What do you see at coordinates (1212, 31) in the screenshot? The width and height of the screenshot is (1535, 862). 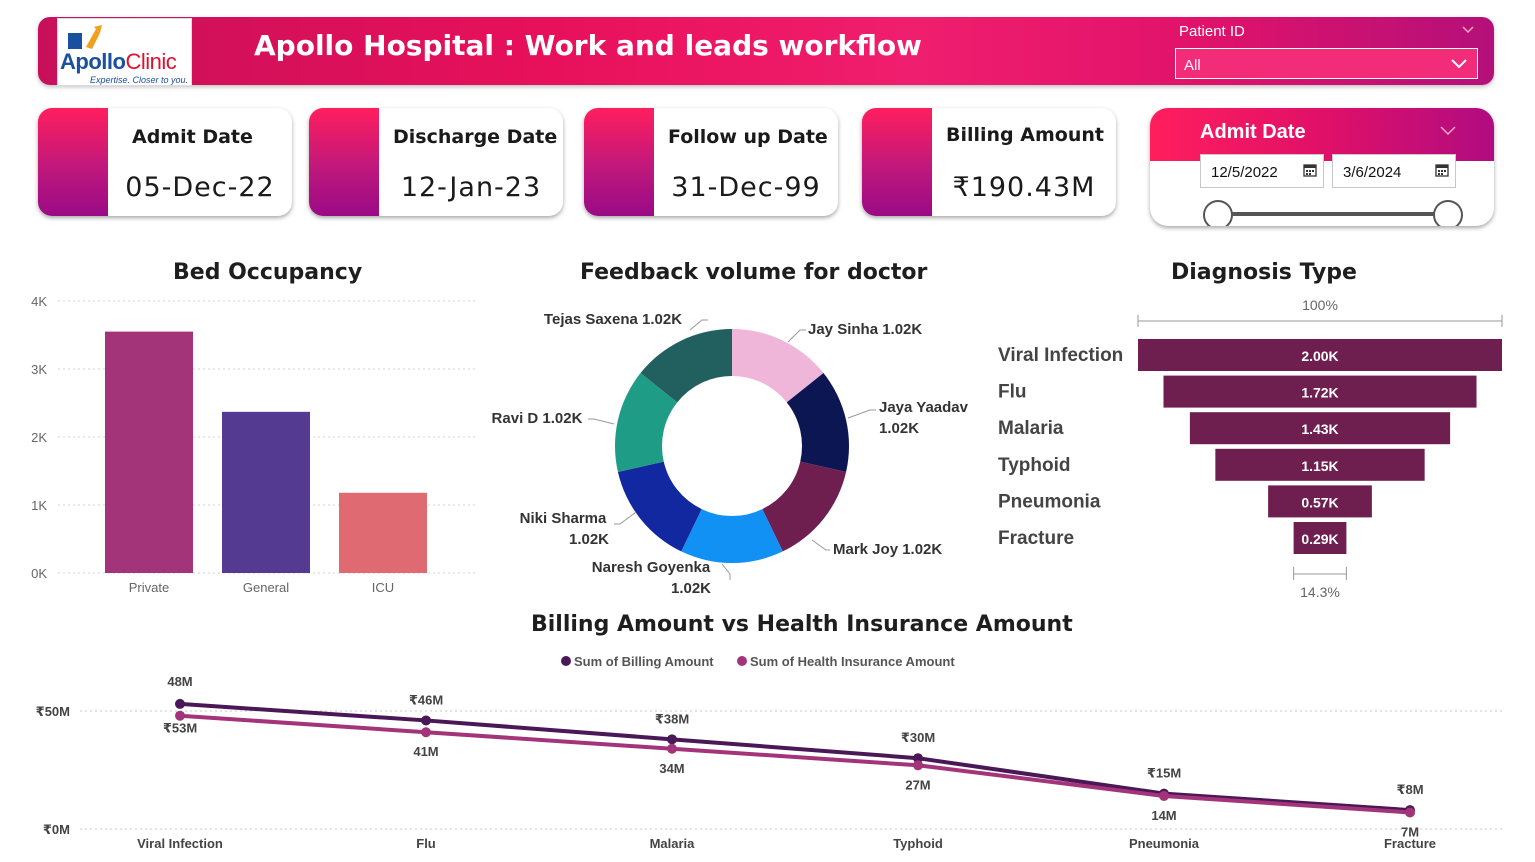 I see `patient-id-label: Patient ID` at bounding box center [1212, 31].